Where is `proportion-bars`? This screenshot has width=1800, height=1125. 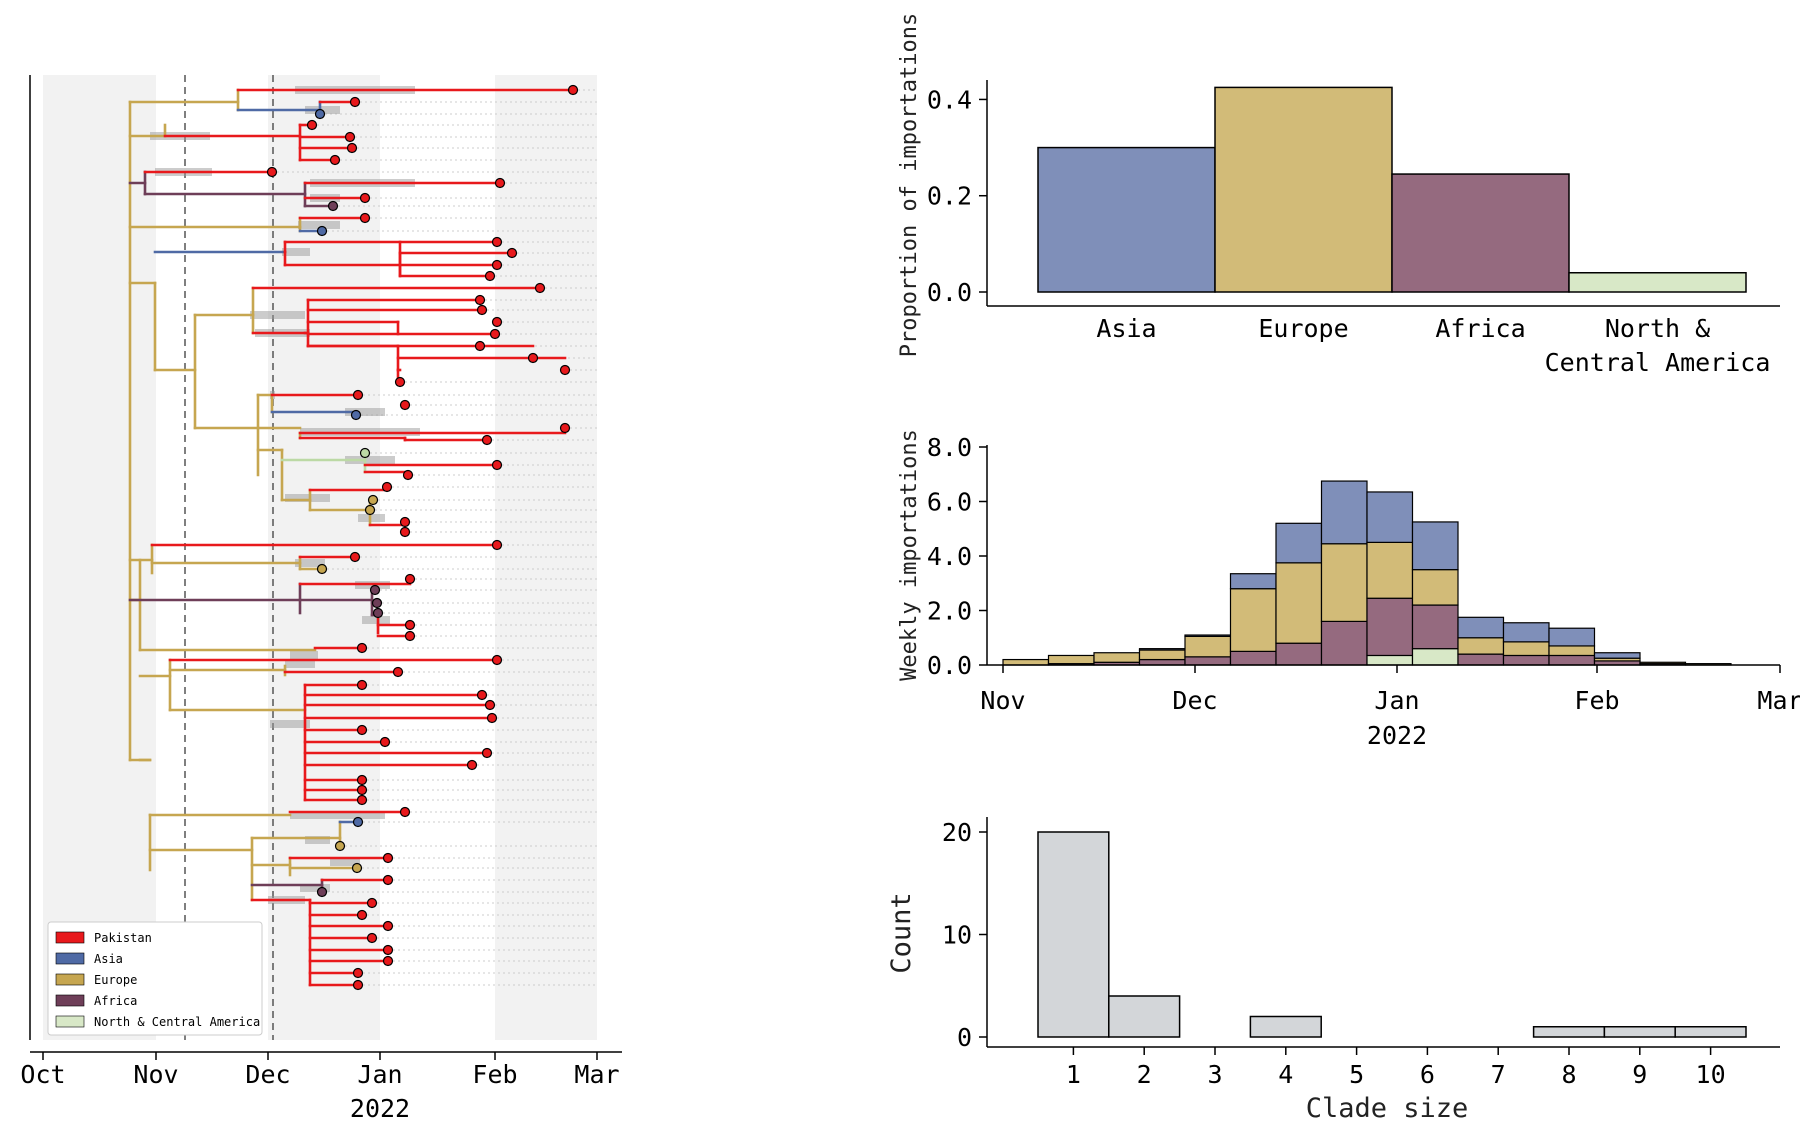 proportion-bars is located at coordinates (1392, 189).